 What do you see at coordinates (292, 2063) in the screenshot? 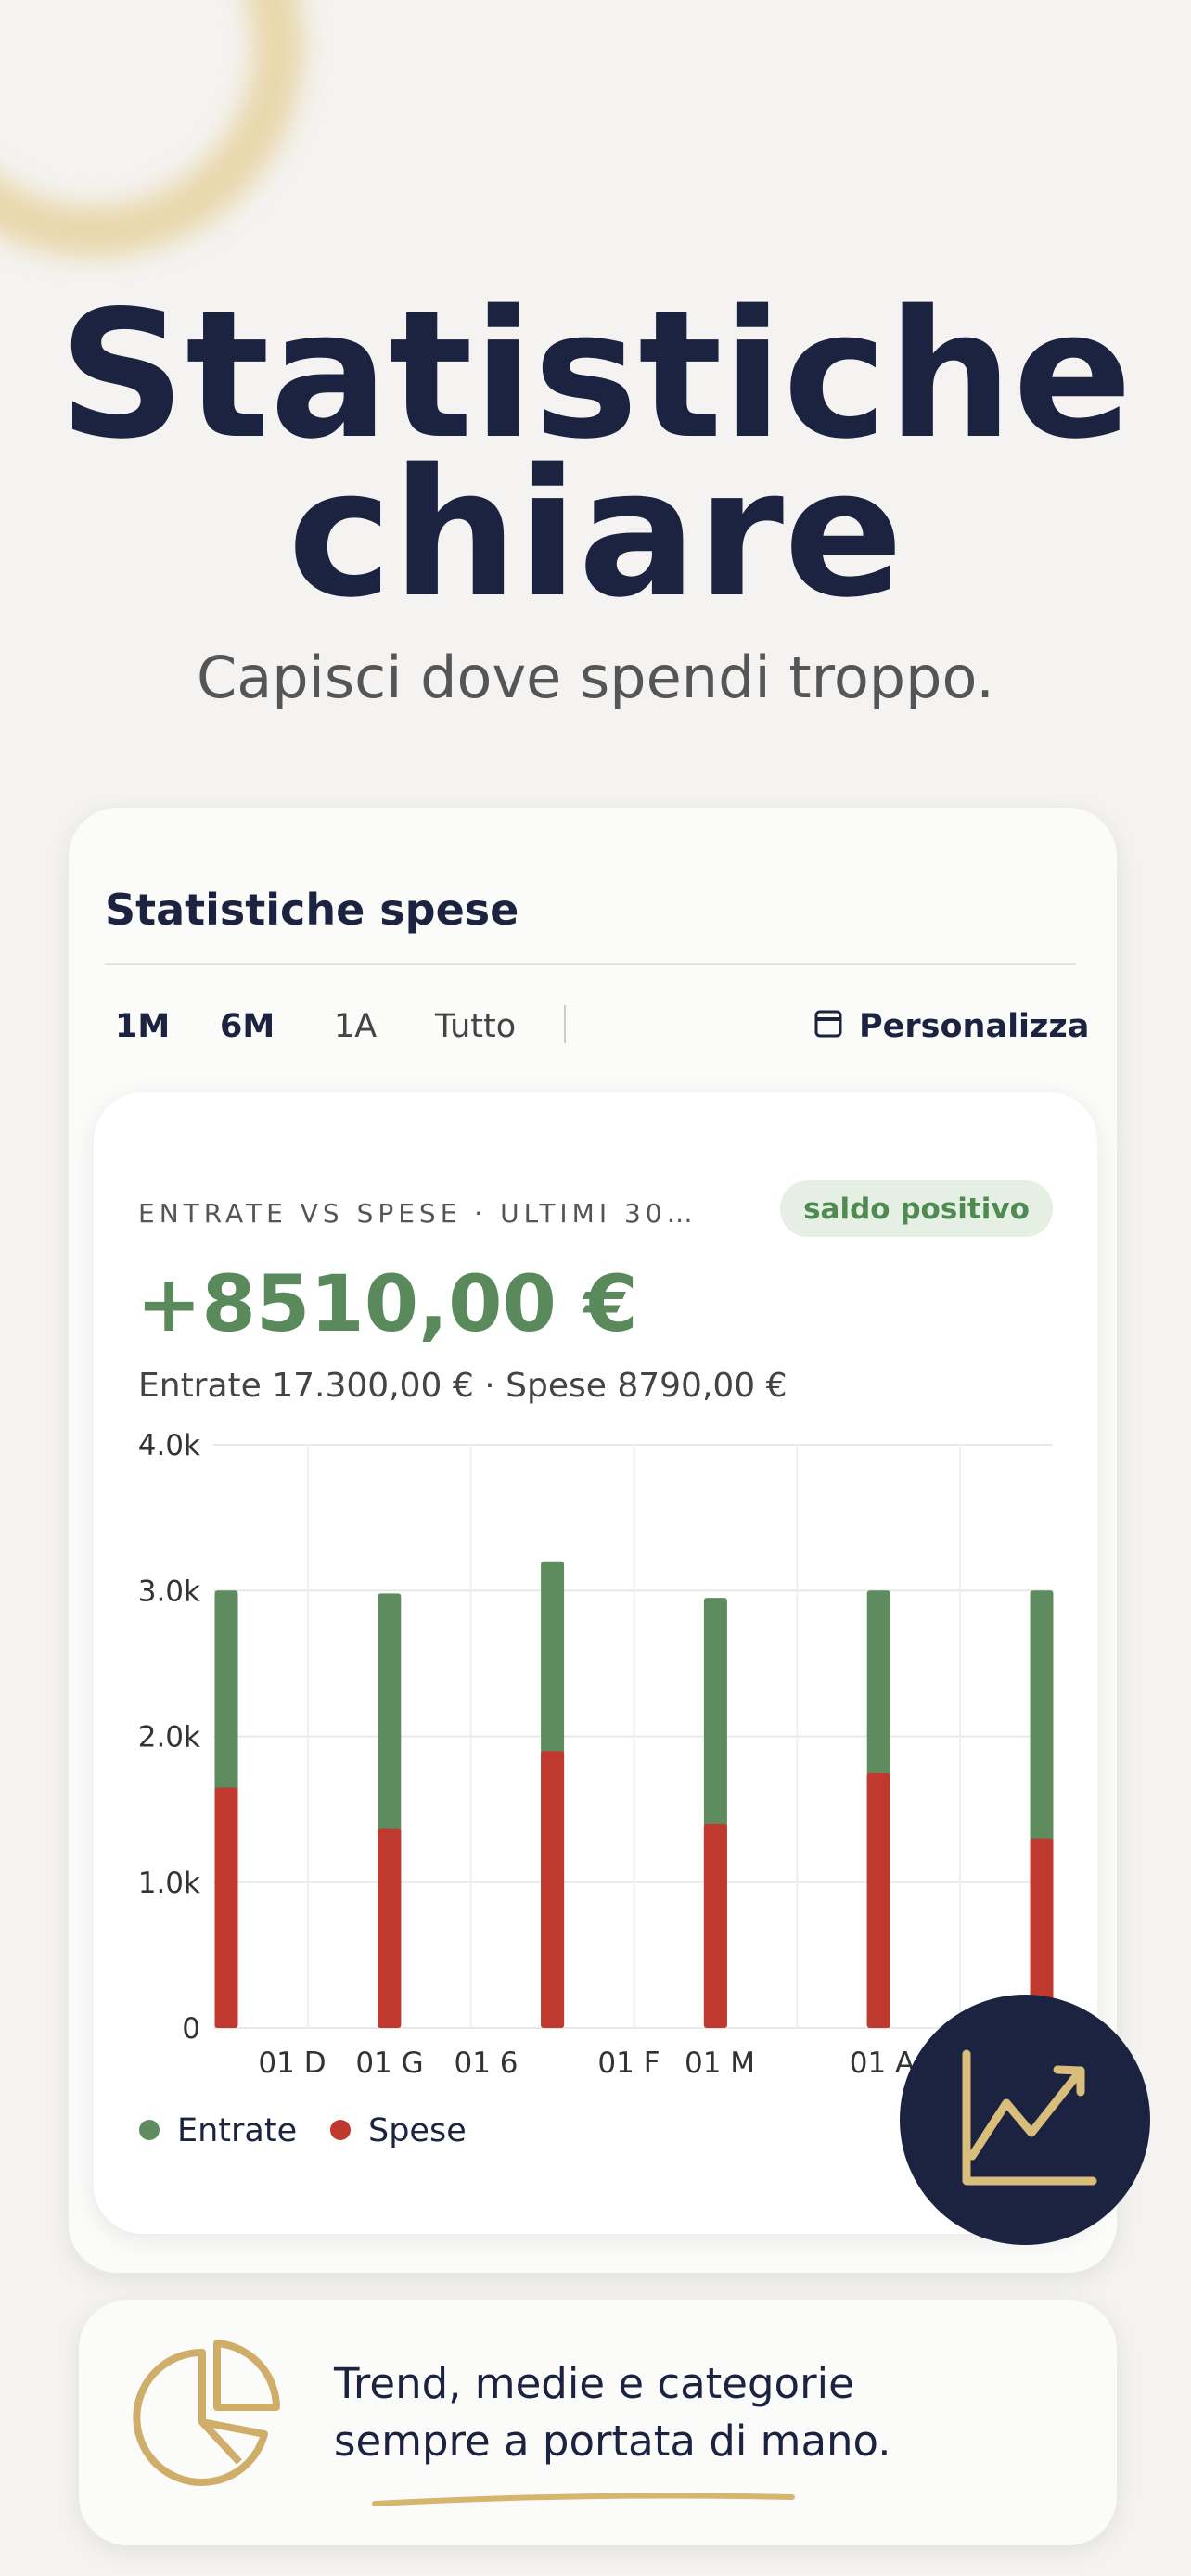
I see `x-tick-label: 01 D` at bounding box center [292, 2063].